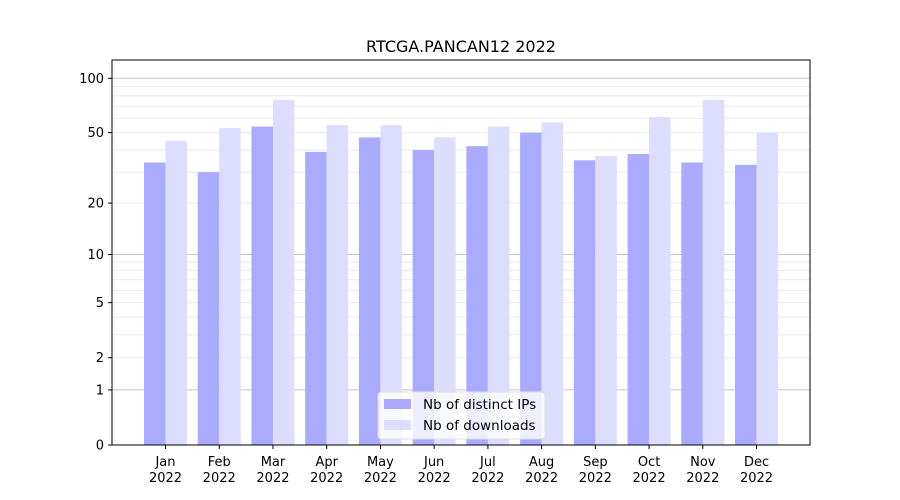  What do you see at coordinates (100, 358) in the screenshot?
I see `y-tick-label: 2` at bounding box center [100, 358].